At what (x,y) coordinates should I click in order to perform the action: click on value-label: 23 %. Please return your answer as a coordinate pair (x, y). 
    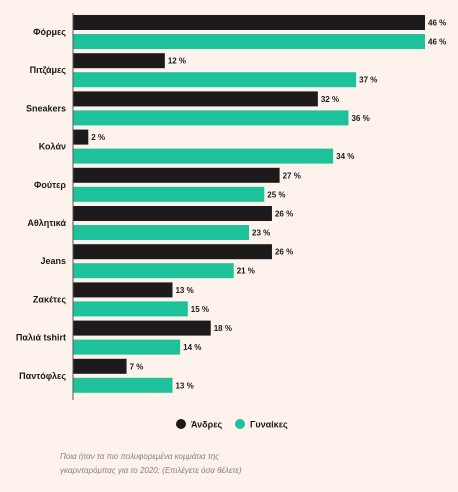
    Looking at the image, I should click on (261, 233).